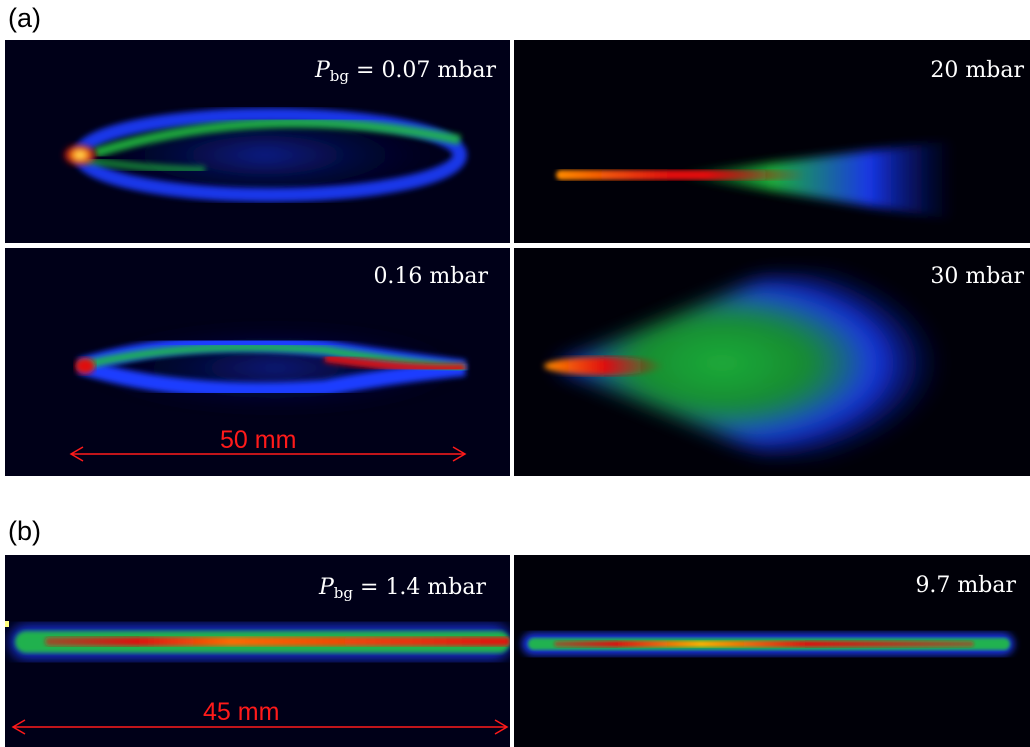 The width and height of the screenshot is (1030, 747). Describe the element at coordinates (258, 440) in the screenshot. I see `scale-label-a3: 50 mm` at that location.